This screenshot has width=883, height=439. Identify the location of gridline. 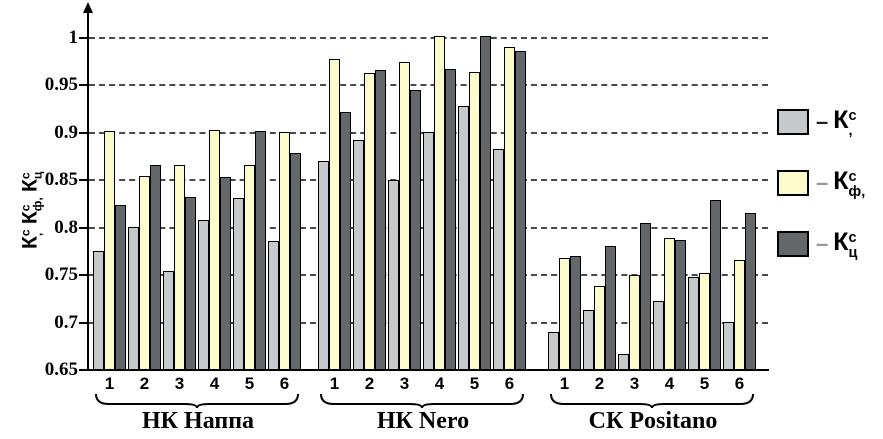
(428, 38).